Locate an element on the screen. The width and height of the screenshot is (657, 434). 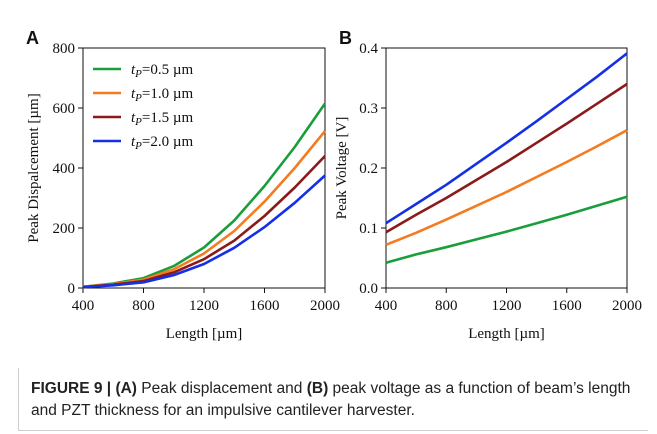
x-tick-label-b: 2000 is located at coordinates (627, 306).